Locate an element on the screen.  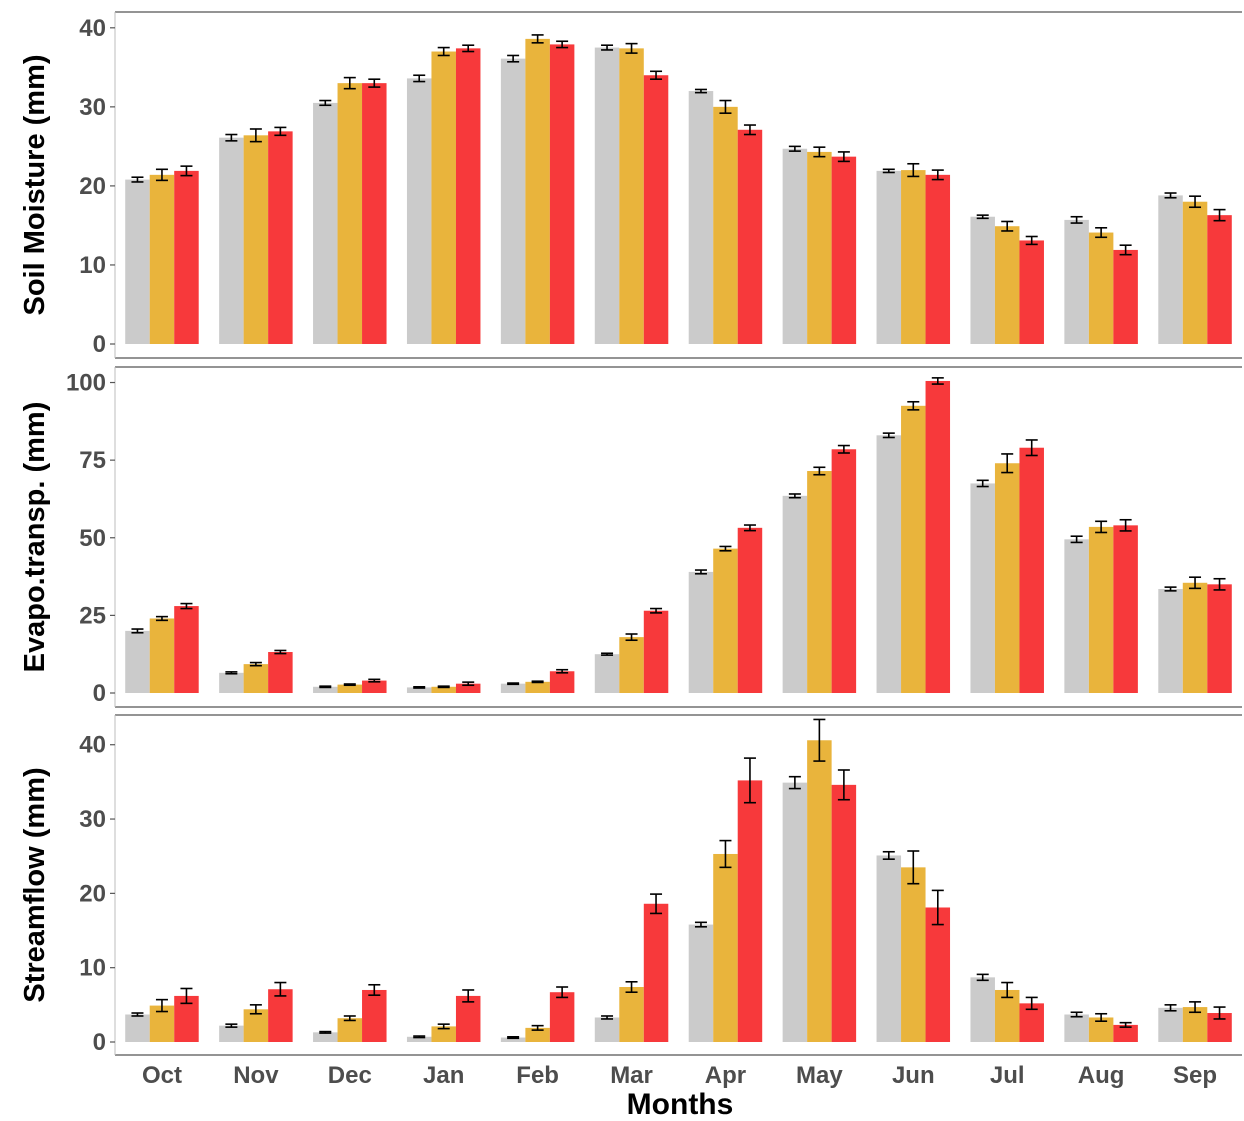
y-axis-title: Streamflow (mm) is located at coordinates (35, 884).